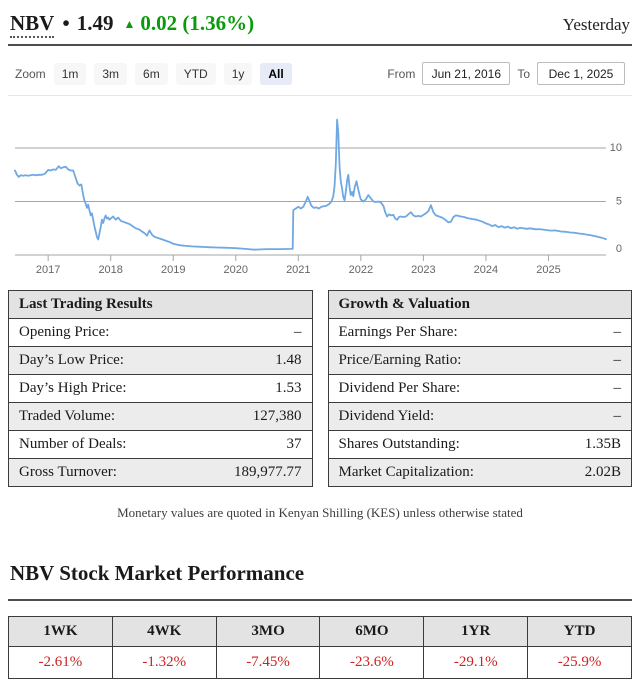 The image size is (640, 689). I want to click on perf-value: -7.45%, so click(268, 662).